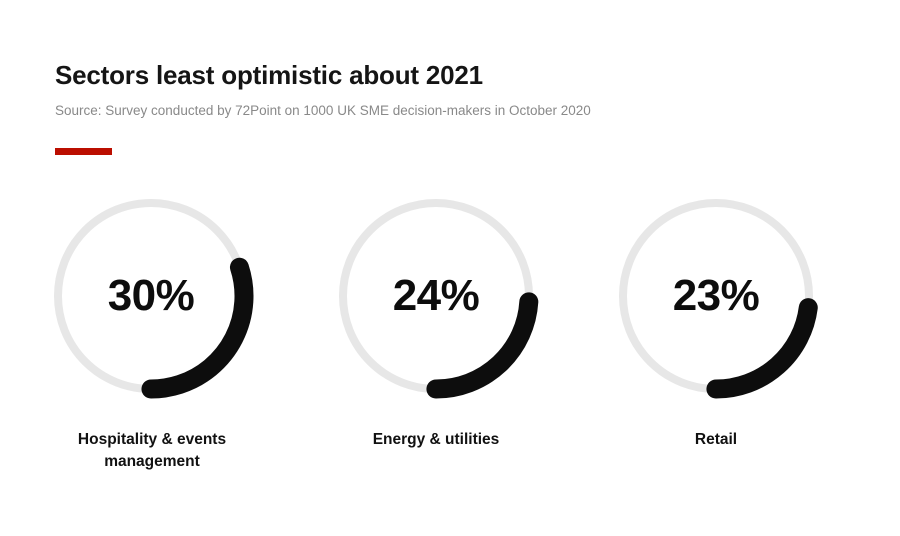 The width and height of the screenshot is (900, 536). What do you see at coordinates (269, 75) in the screenshot?
I see `page-title: Sectors least optimistic about 2021` at bounding box center [269, 75].